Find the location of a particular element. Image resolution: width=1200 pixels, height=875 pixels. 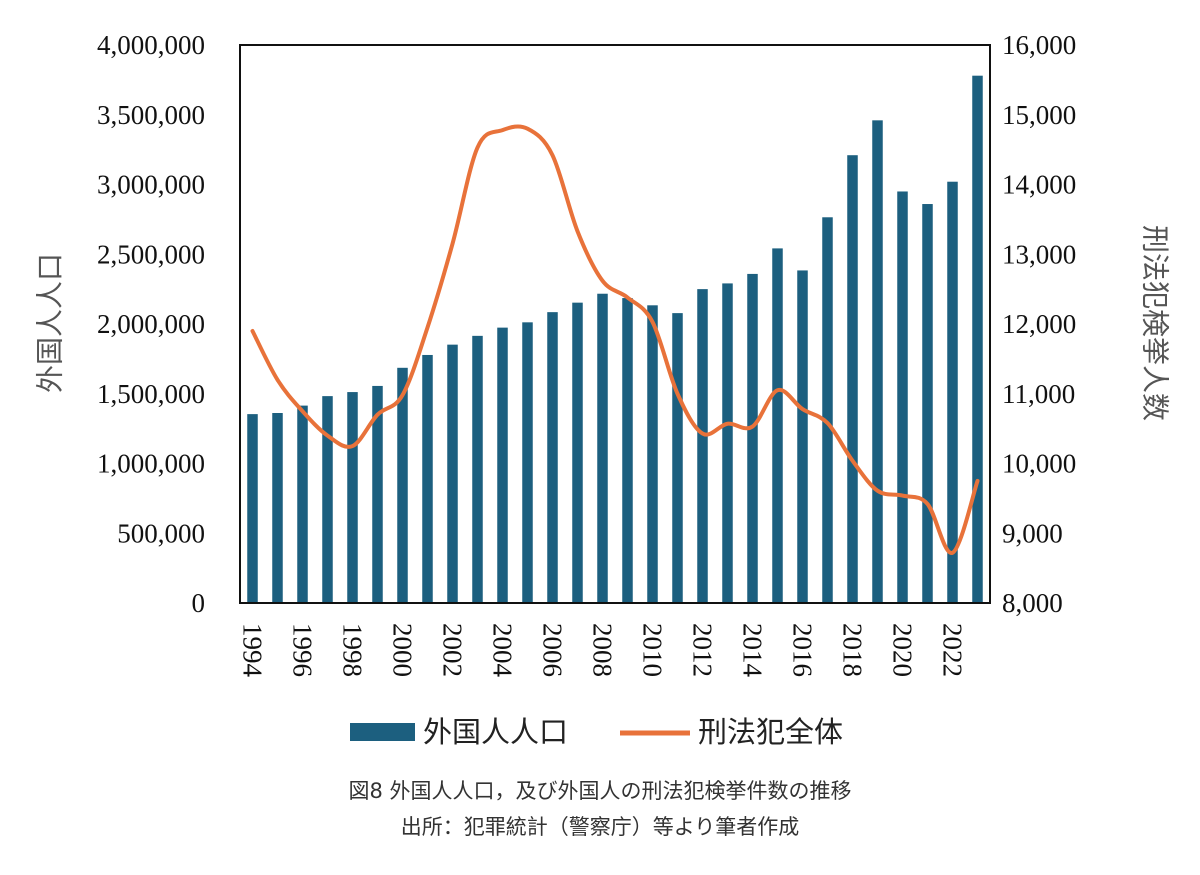

y-right-tick-label: 14,000 is located at coordinates (1039, 185).